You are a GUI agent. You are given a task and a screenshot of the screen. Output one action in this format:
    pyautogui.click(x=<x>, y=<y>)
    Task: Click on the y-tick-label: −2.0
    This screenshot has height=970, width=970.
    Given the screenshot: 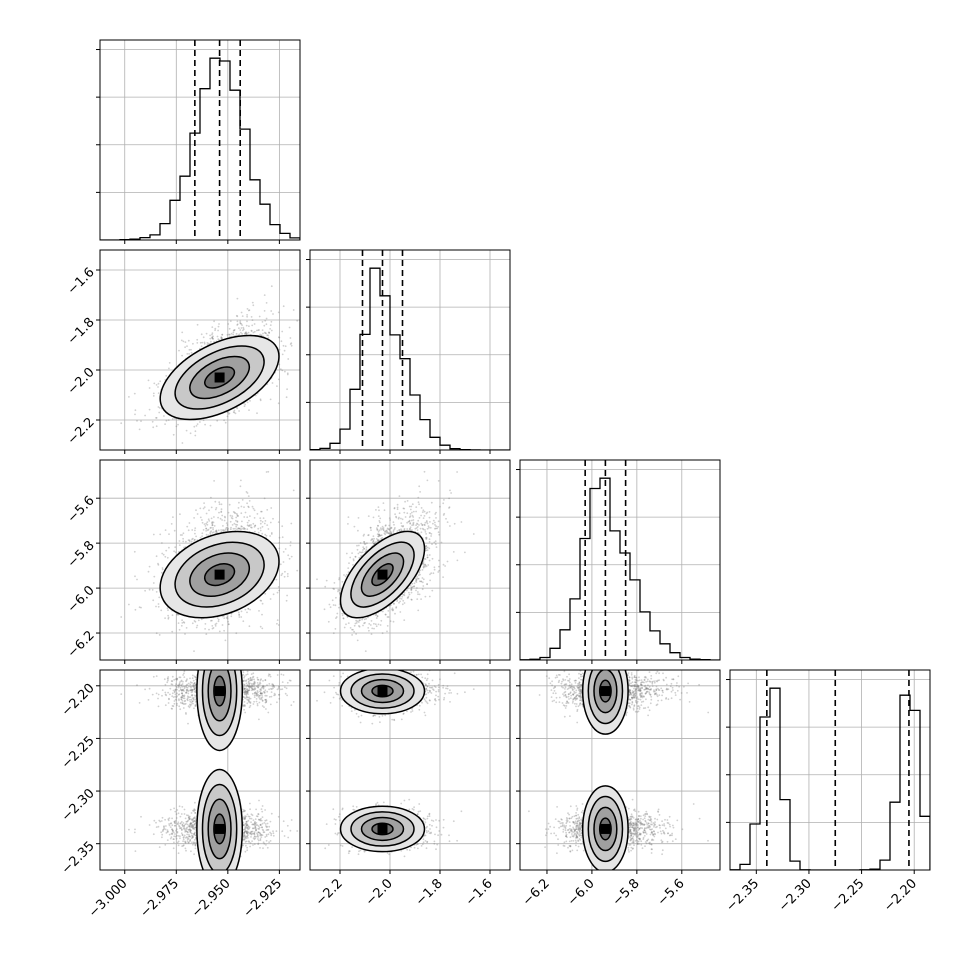 What is the action you would take?
    pyautogui.click(x=81, y=381)
    